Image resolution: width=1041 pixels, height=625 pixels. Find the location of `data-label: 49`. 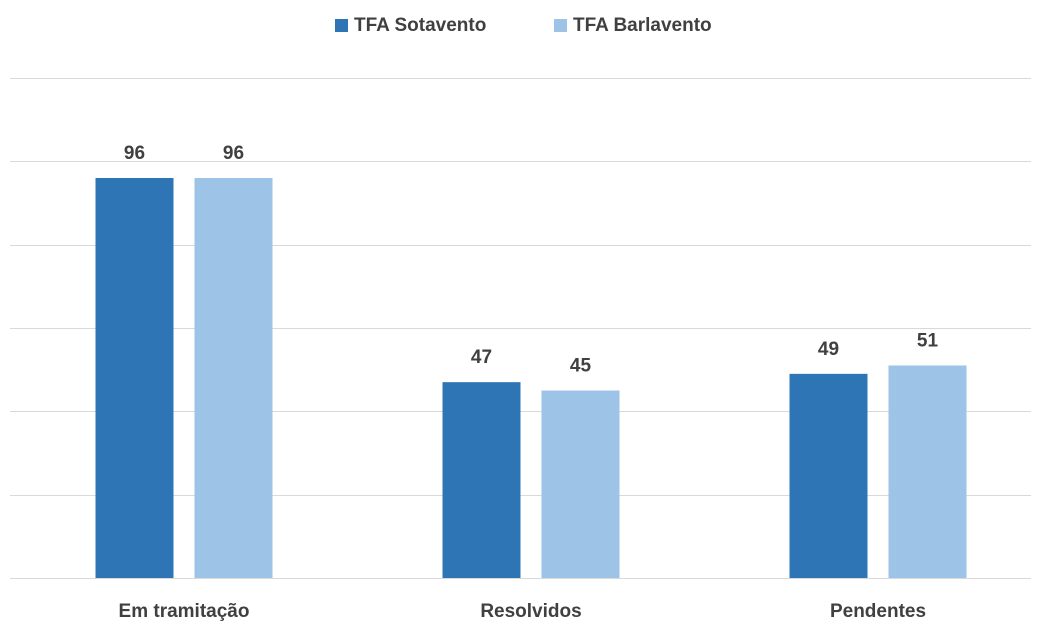

data-label: 49 is located at coordinates (828, 349).